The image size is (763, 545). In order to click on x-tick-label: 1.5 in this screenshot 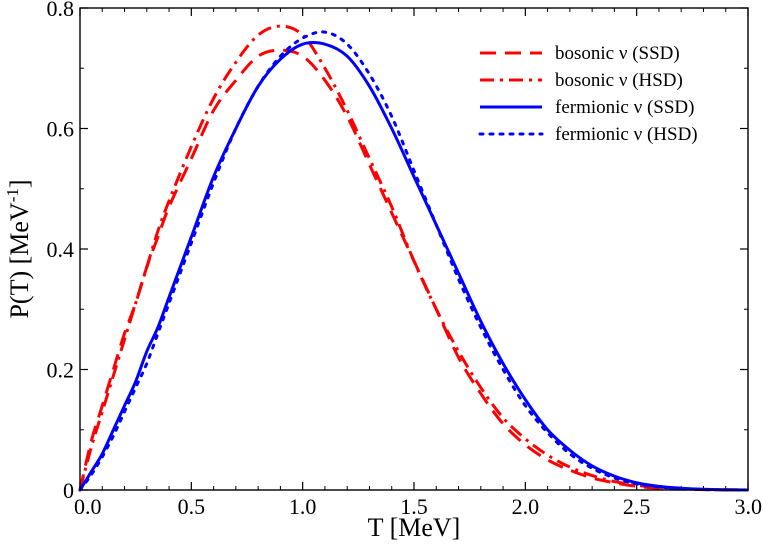, I will do `click(414, 506)`.